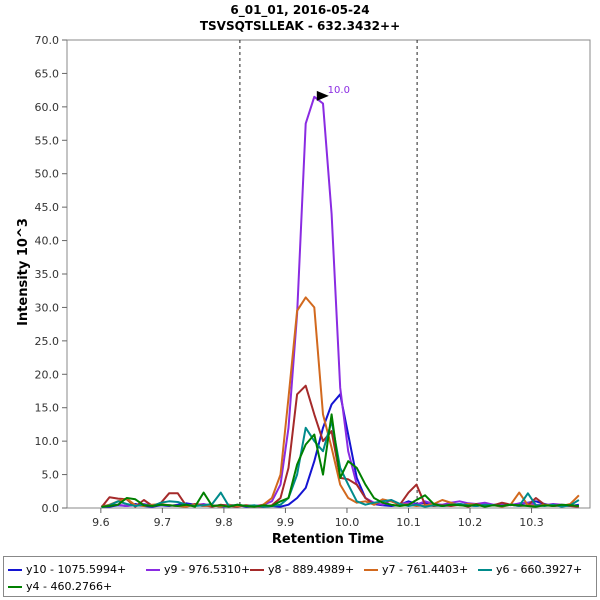  I want to click on x-axis-label: Retention Time, so click(328, 539).